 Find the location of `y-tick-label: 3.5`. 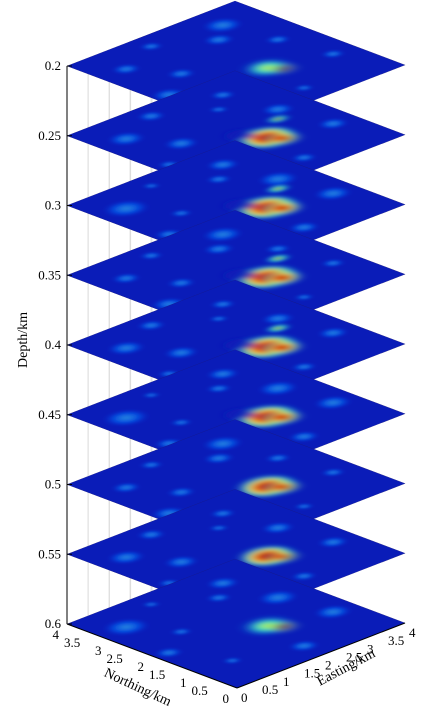

y-tick-label: 3.5 is located at coordinates (72, 642).